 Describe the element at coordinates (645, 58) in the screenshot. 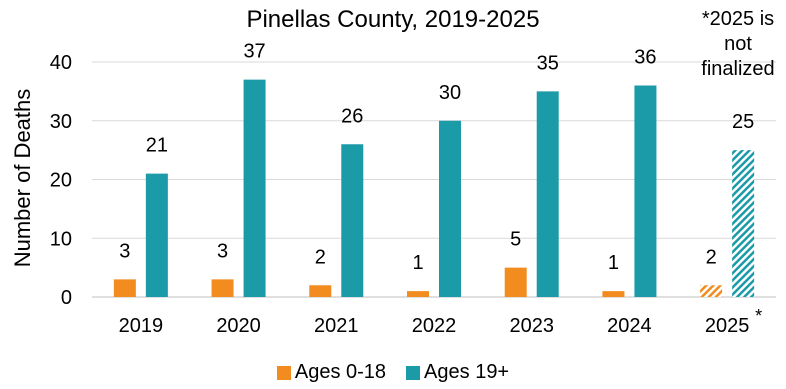

I see `data-label-ages-19-plus-2024: 36` at that location.